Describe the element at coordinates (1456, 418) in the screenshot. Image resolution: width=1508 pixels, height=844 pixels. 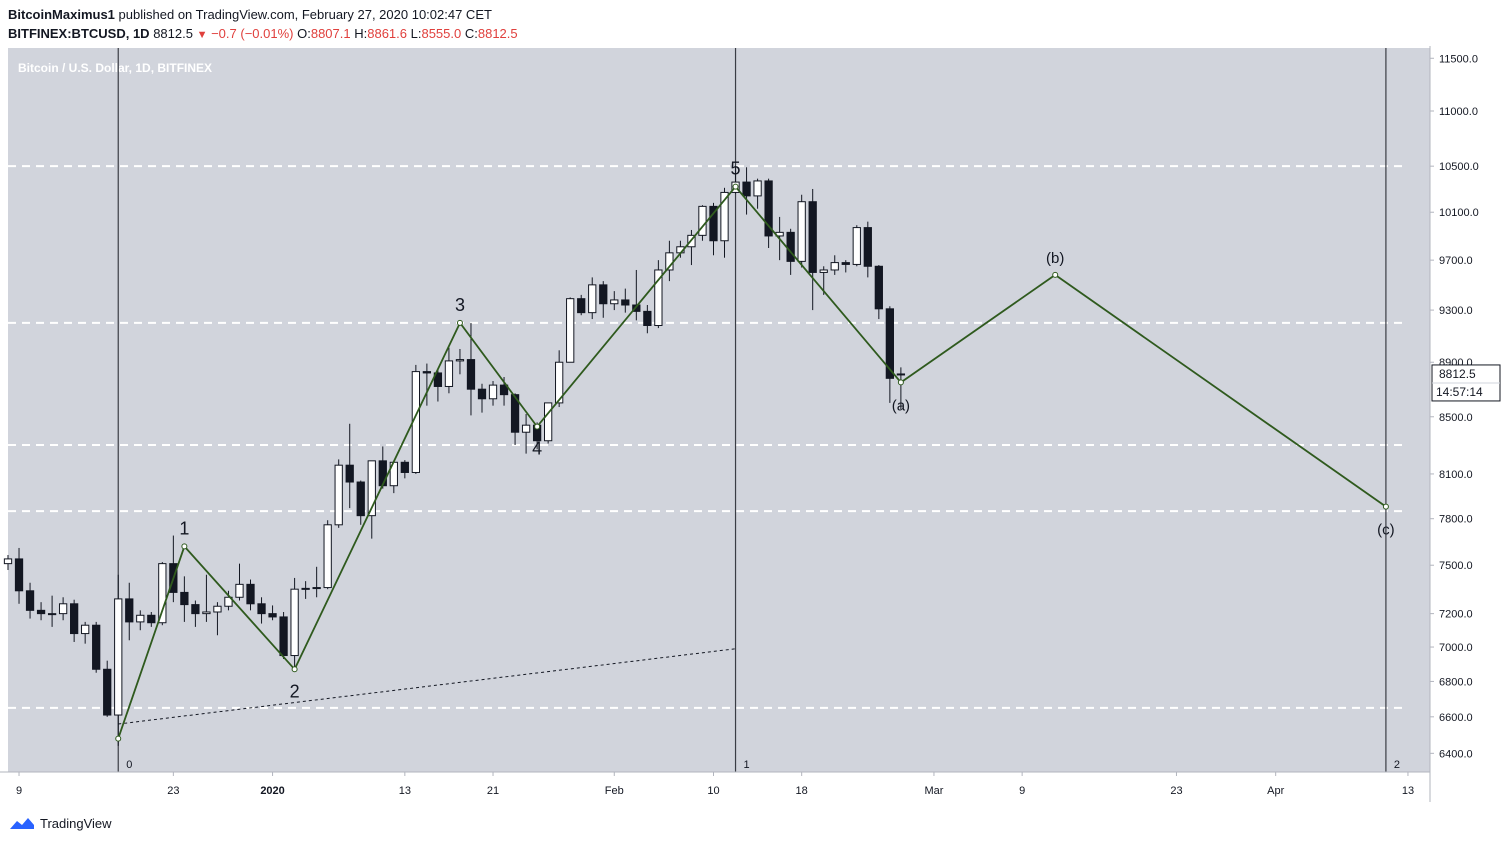
I see `price-tick-label: 8500.0` at that location.